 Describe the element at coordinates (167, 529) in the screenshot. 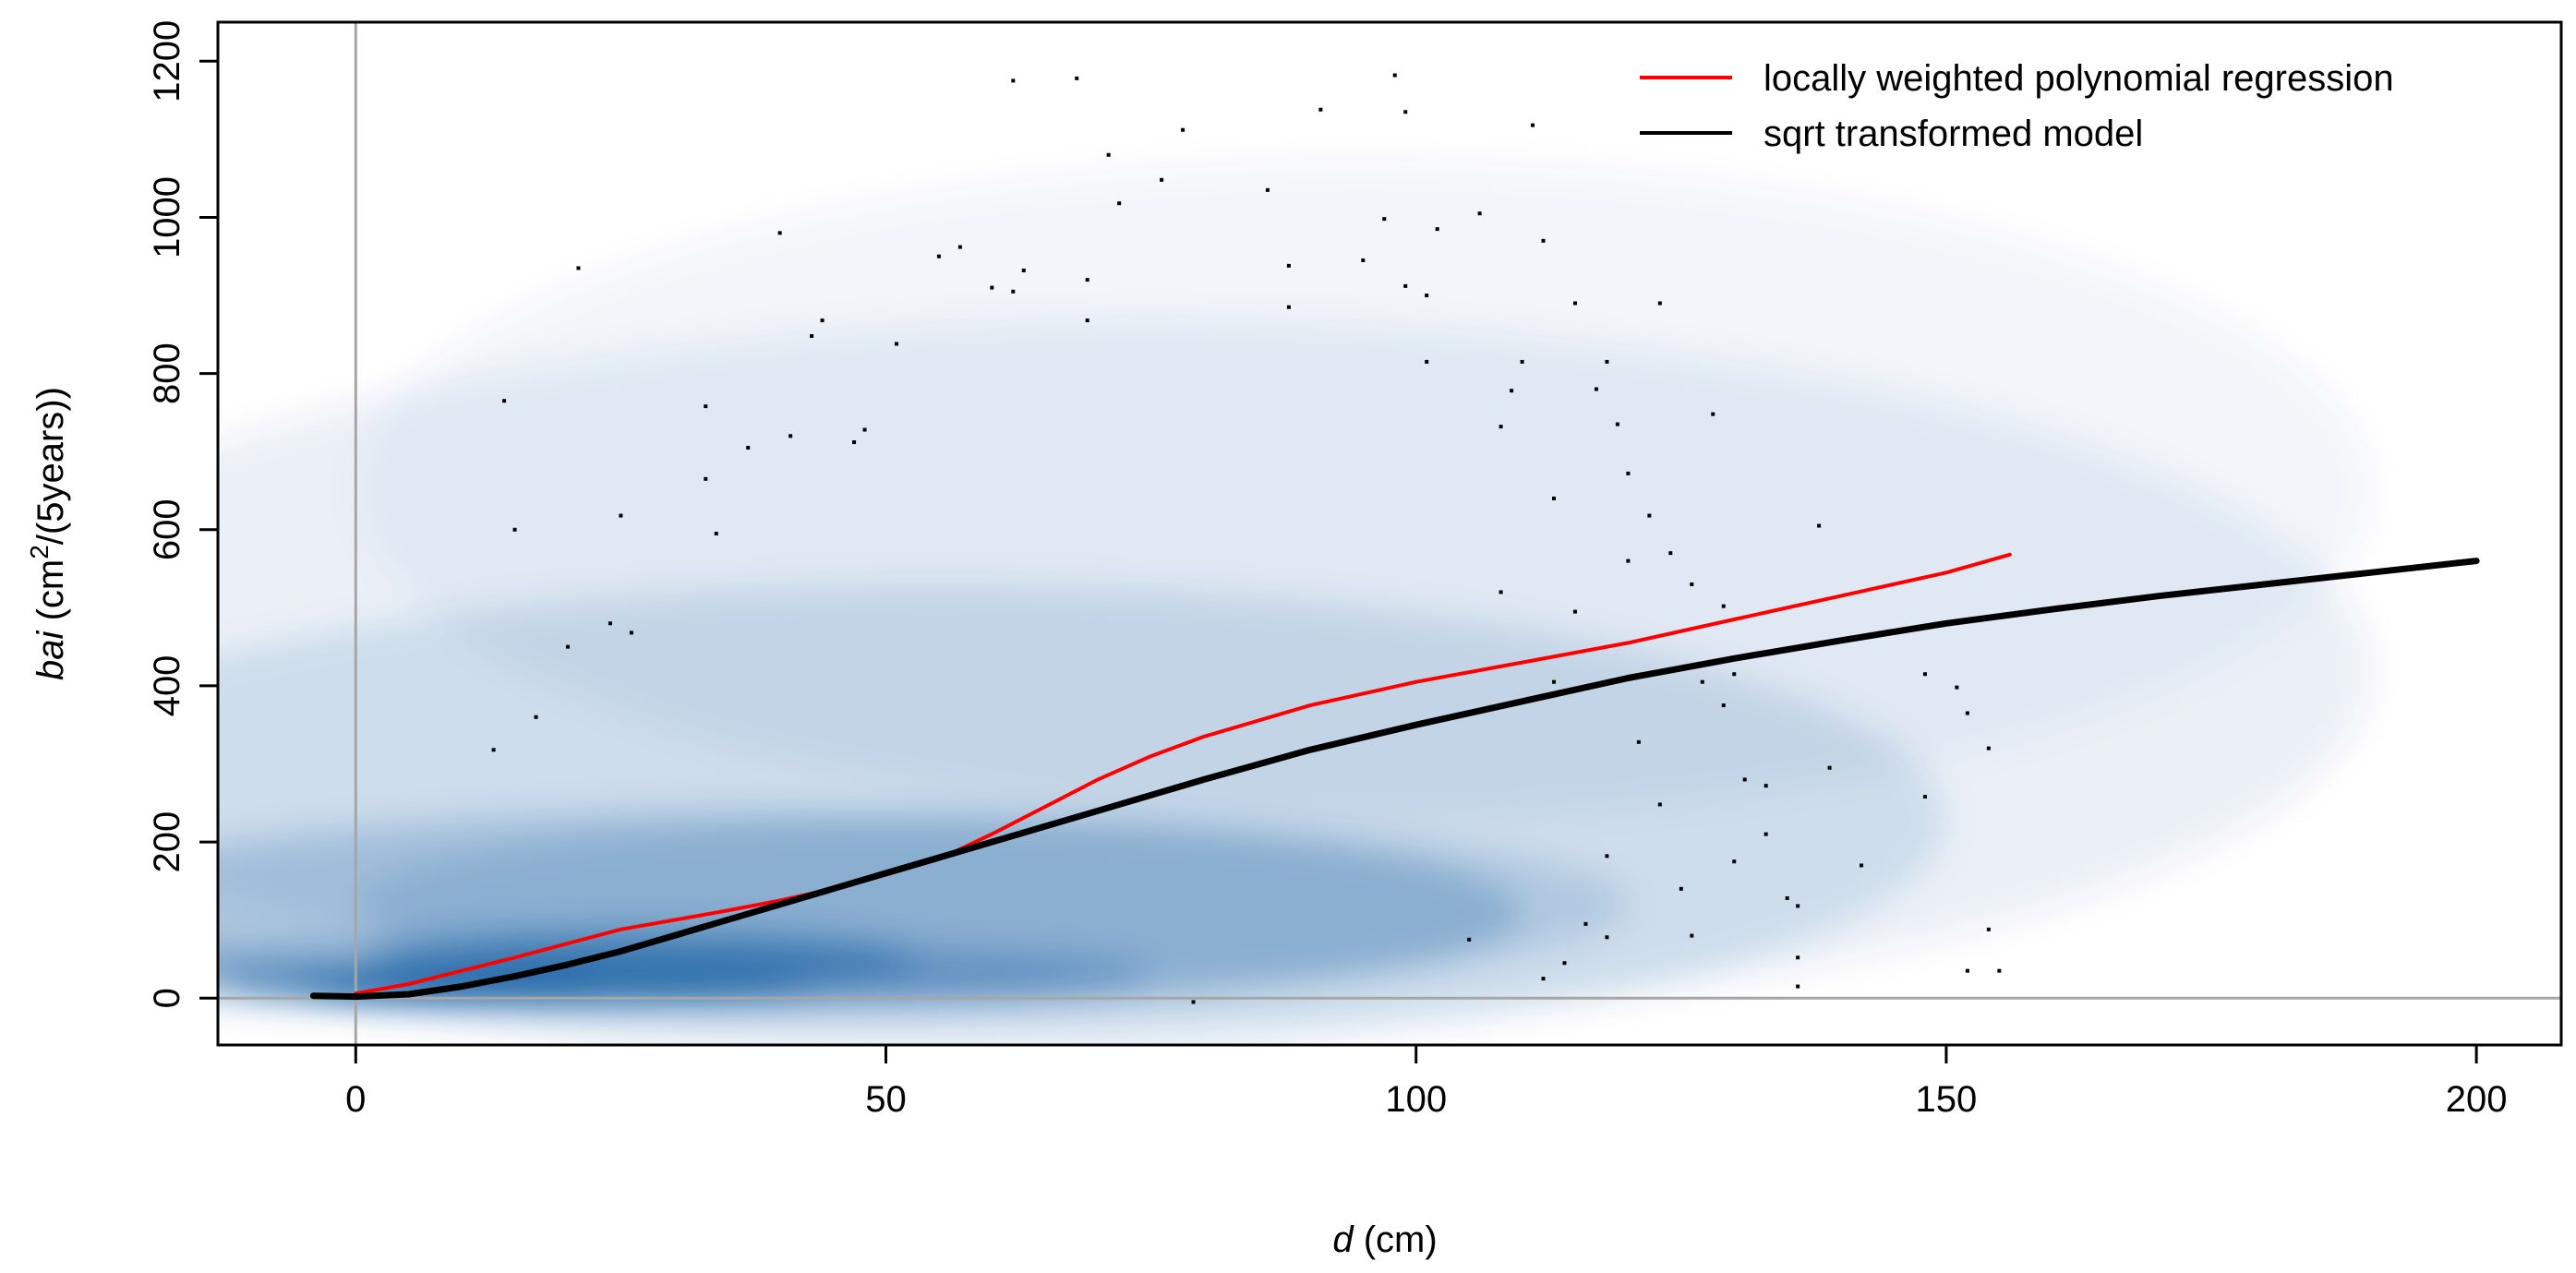

I see `y-tick-label: 600` at that location.